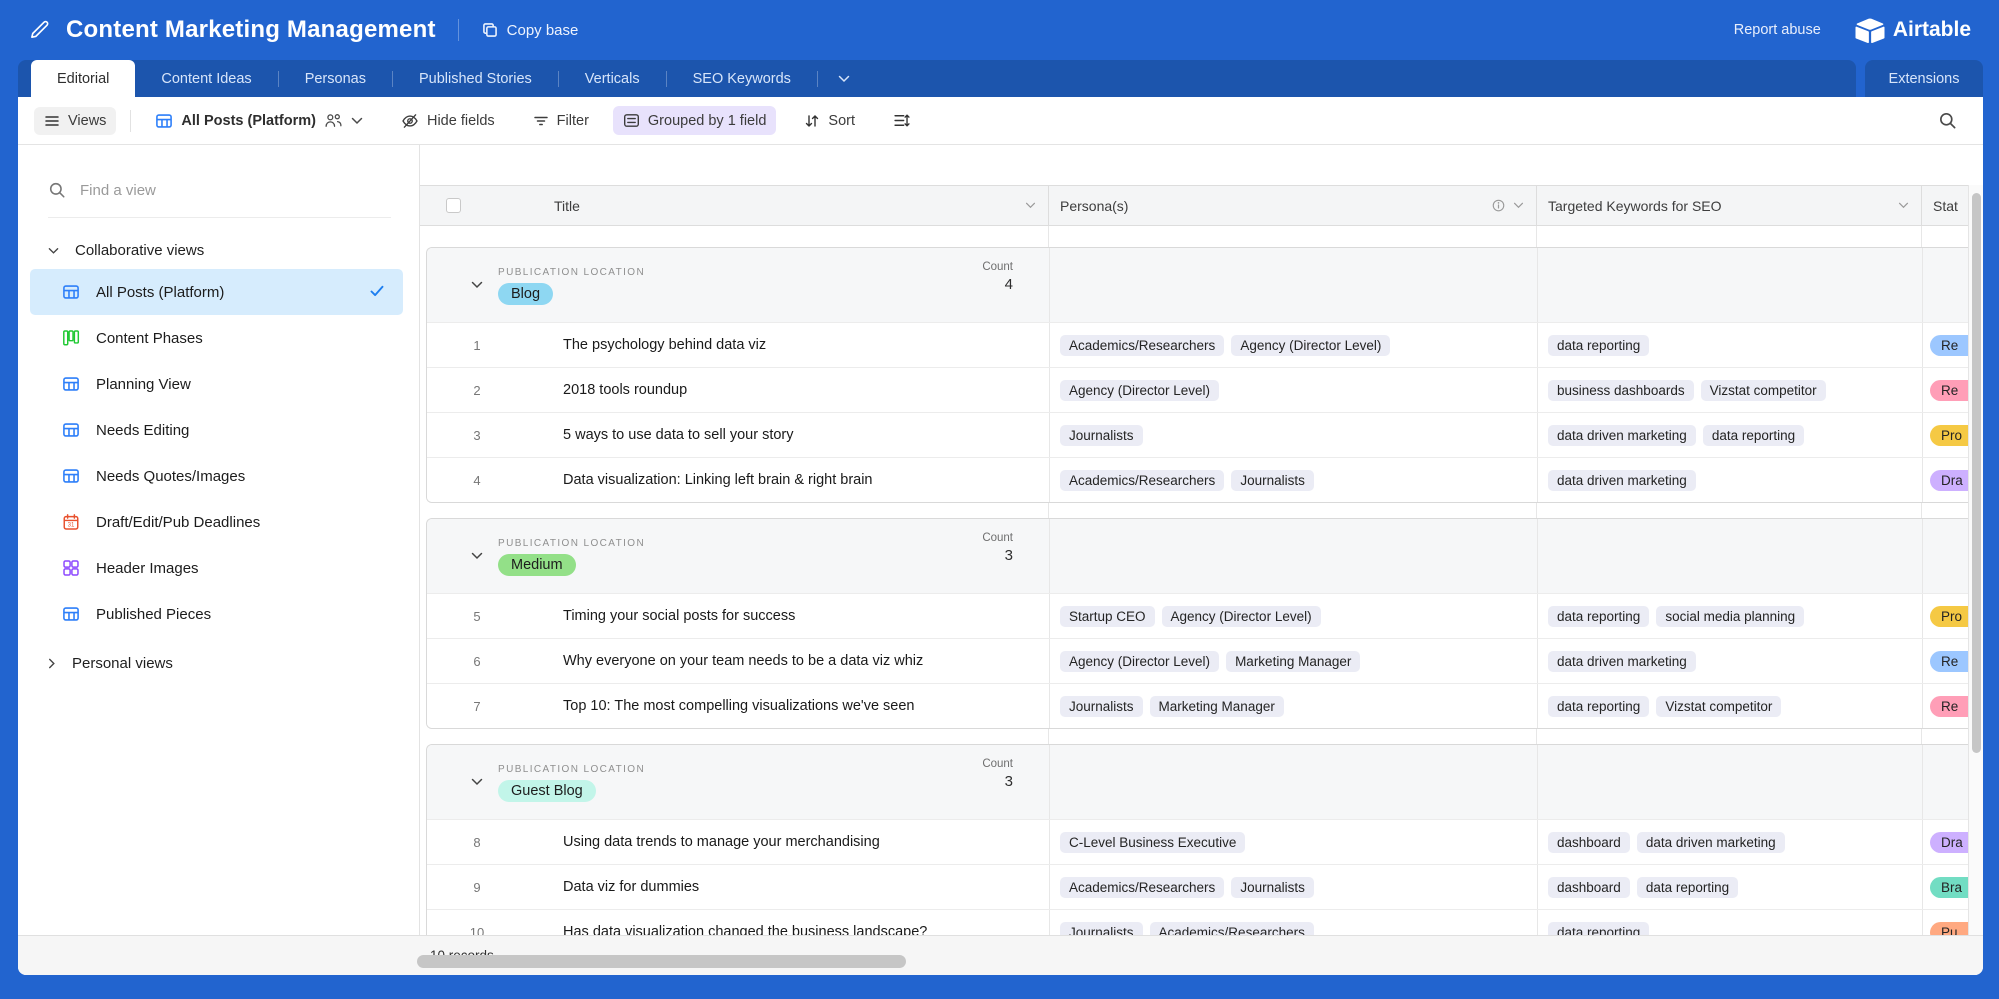 This screenshot has width=1999, height=999. Describe the element at coordinates (572, 543) in the screenshot. I see `group-field-label: PUBLICATION LOCATION` at that location.